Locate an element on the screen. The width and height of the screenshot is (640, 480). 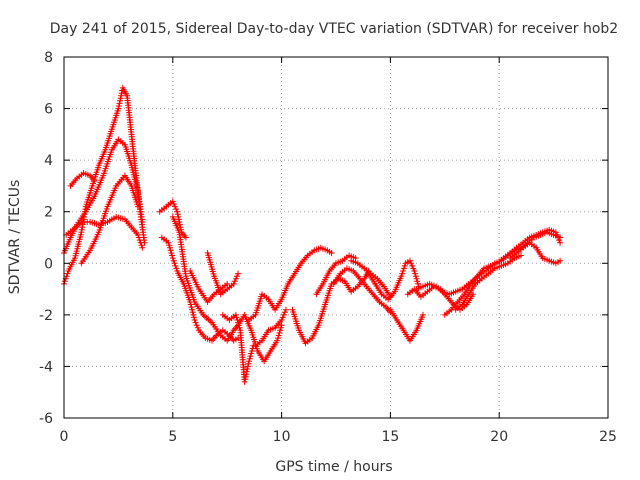
x-tick-label: 15 is located at coordinates (390, 437).